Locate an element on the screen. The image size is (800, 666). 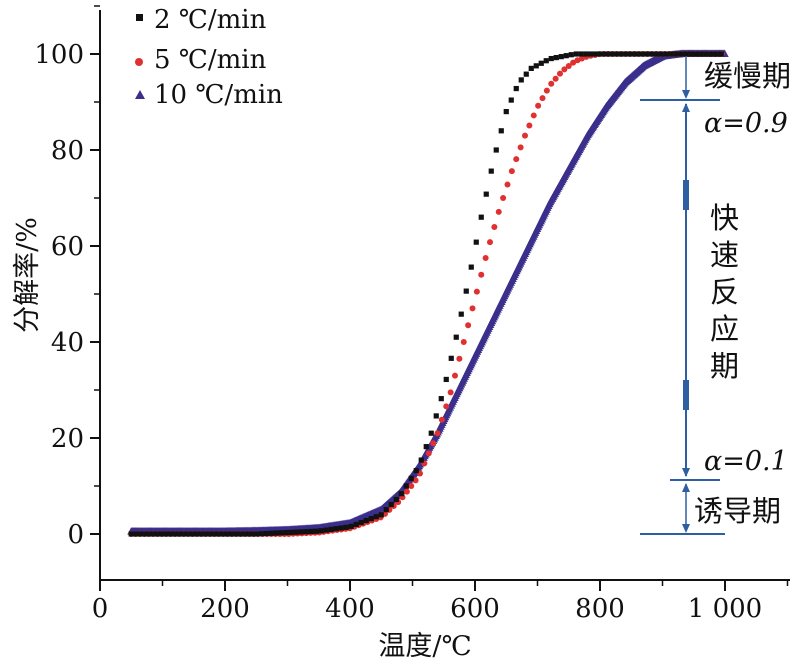
y-tick-label: 100 is located at coordinates (59, 55).